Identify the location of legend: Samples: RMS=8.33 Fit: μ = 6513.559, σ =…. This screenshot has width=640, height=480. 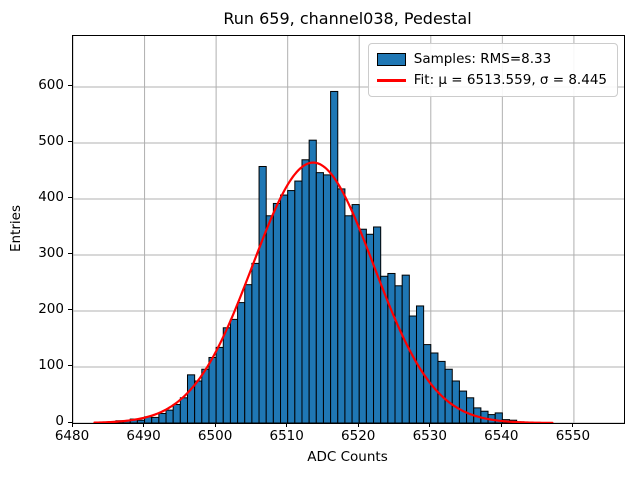
(492, 70).